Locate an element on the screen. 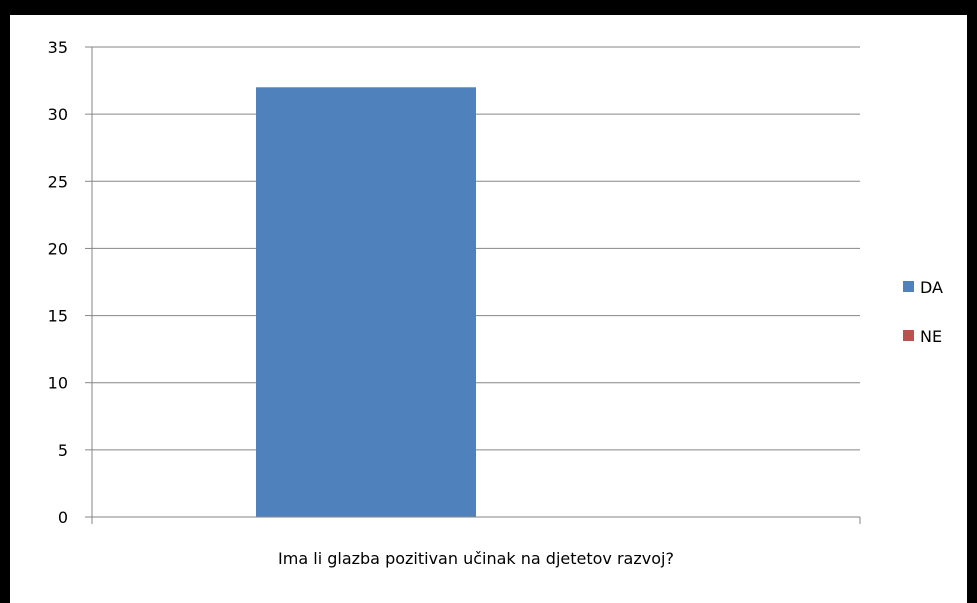 The height and width of the screenshot is (603, 977). legend: DA NE is located at coordinates (923, 312).